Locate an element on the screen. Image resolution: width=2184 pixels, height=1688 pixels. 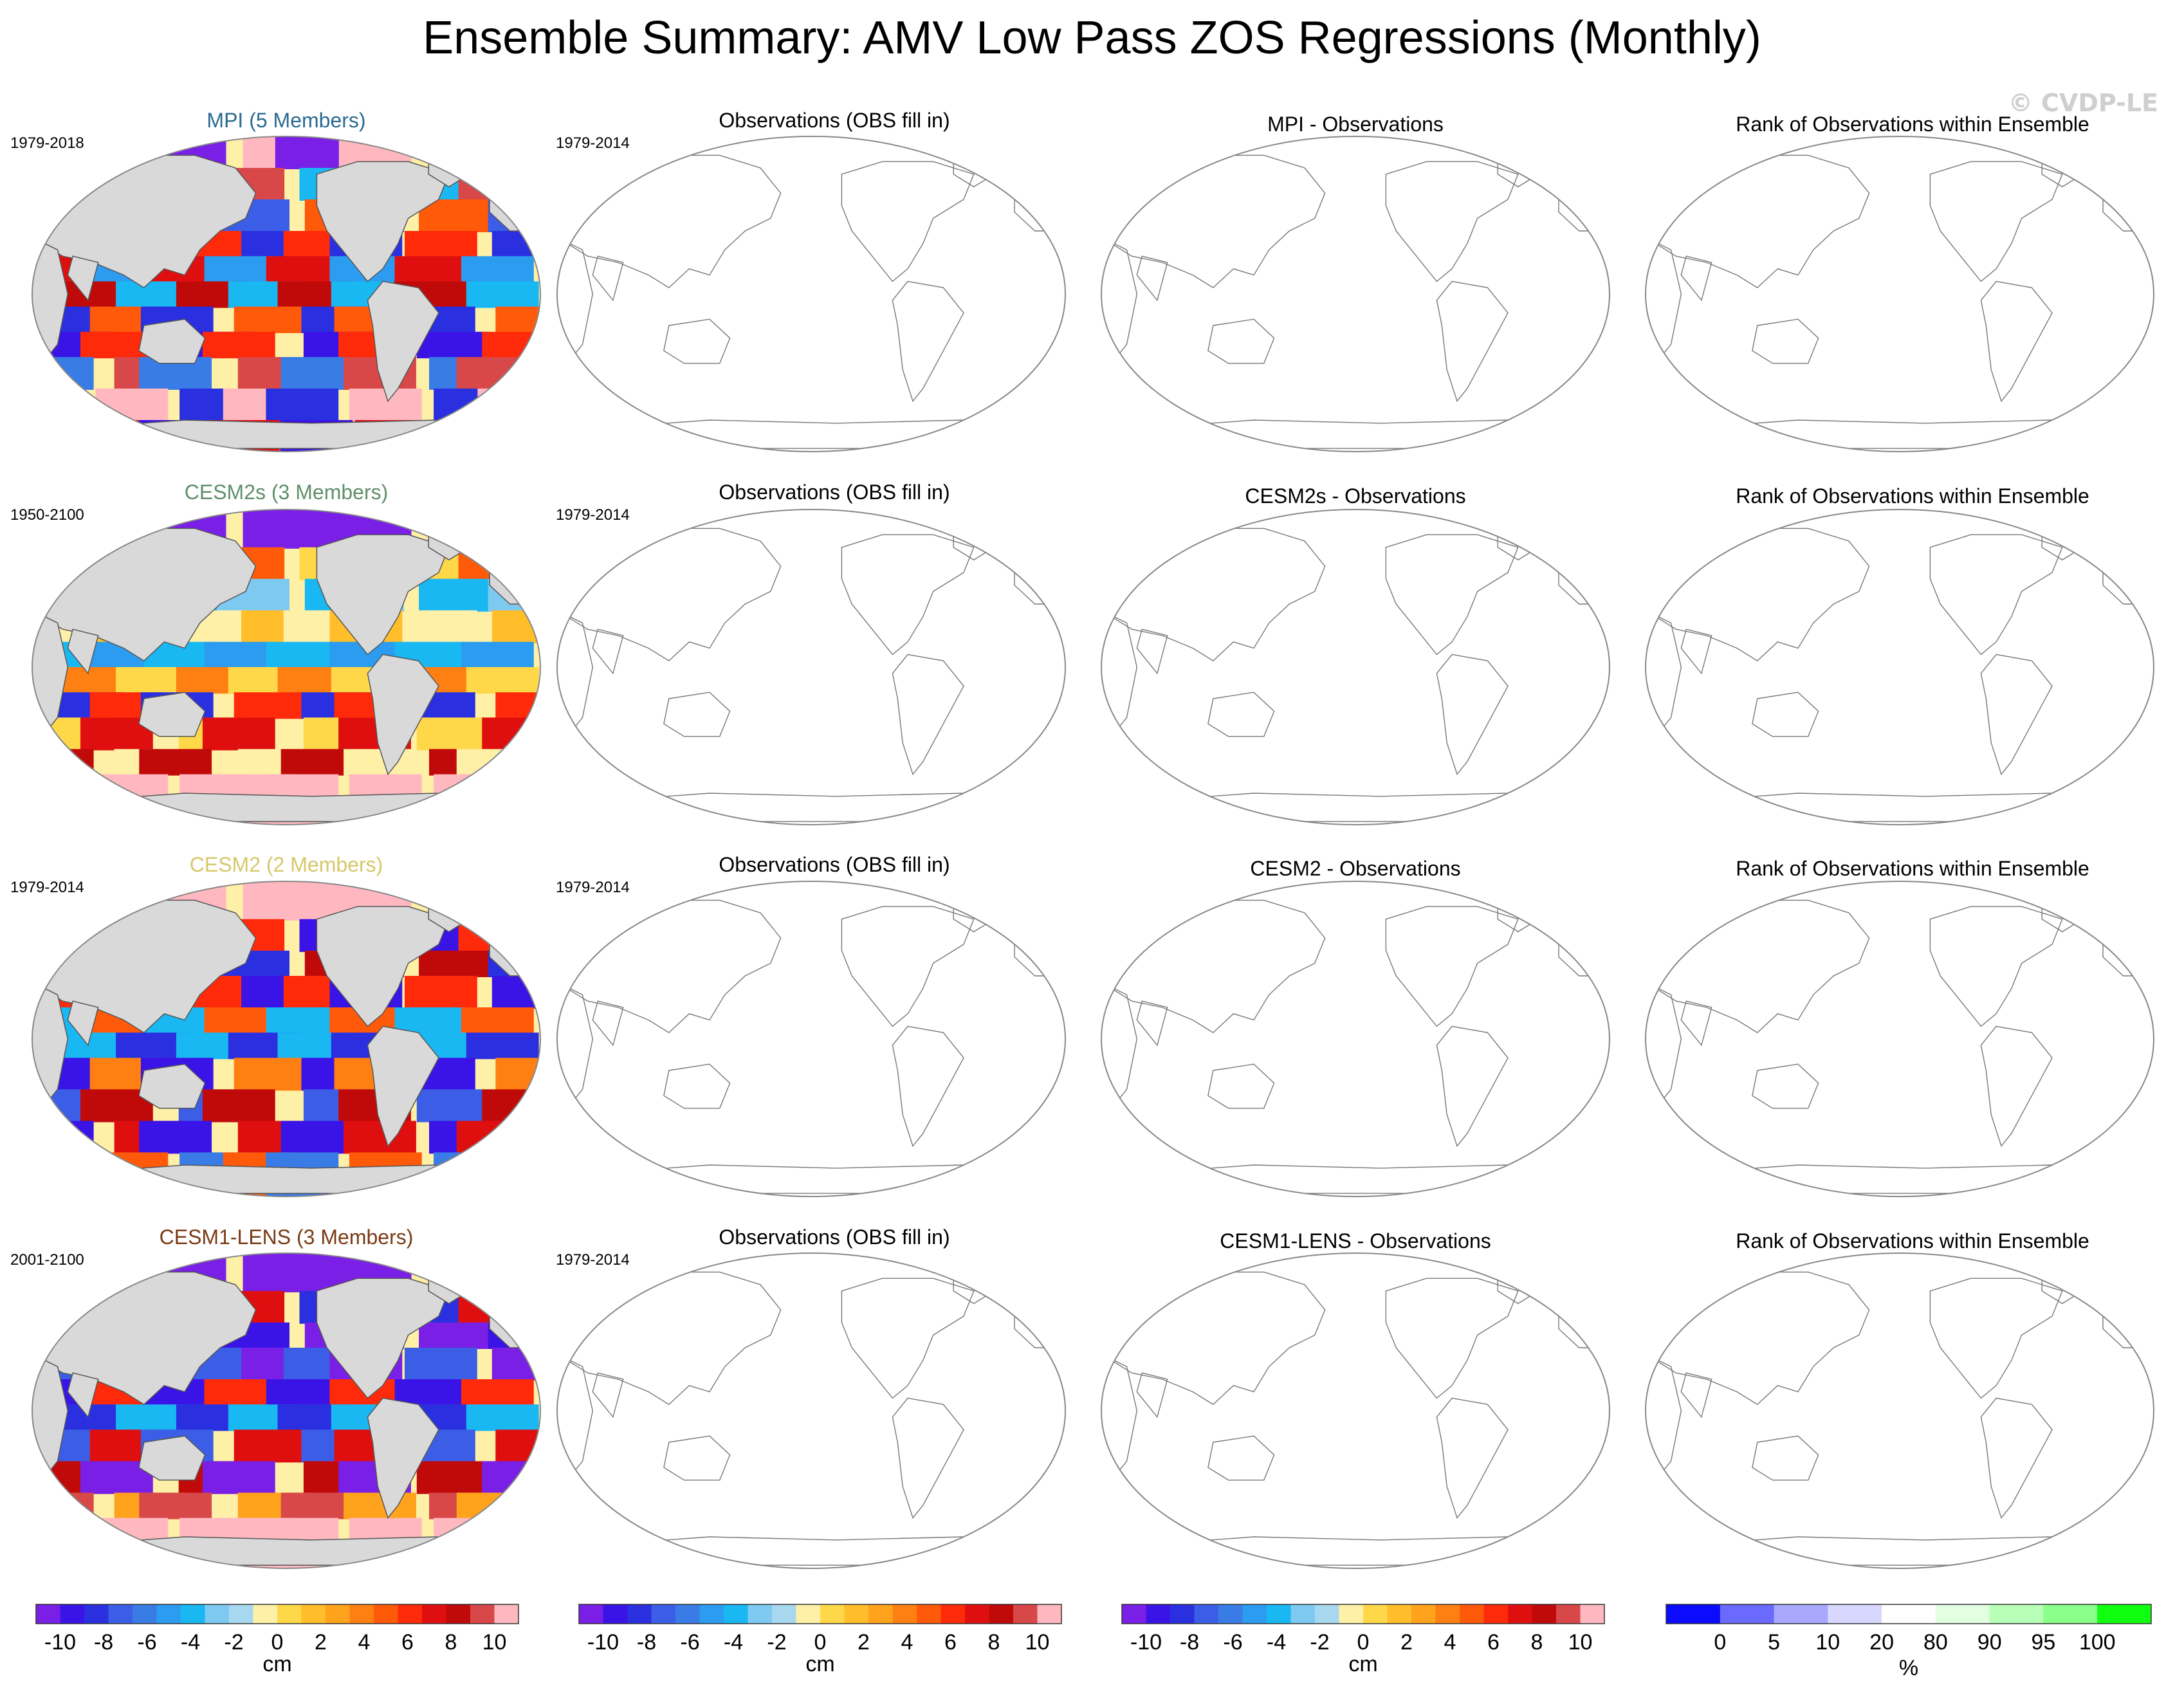
colorbar-tick-label: 8 is located at coordinates (994, 1642).